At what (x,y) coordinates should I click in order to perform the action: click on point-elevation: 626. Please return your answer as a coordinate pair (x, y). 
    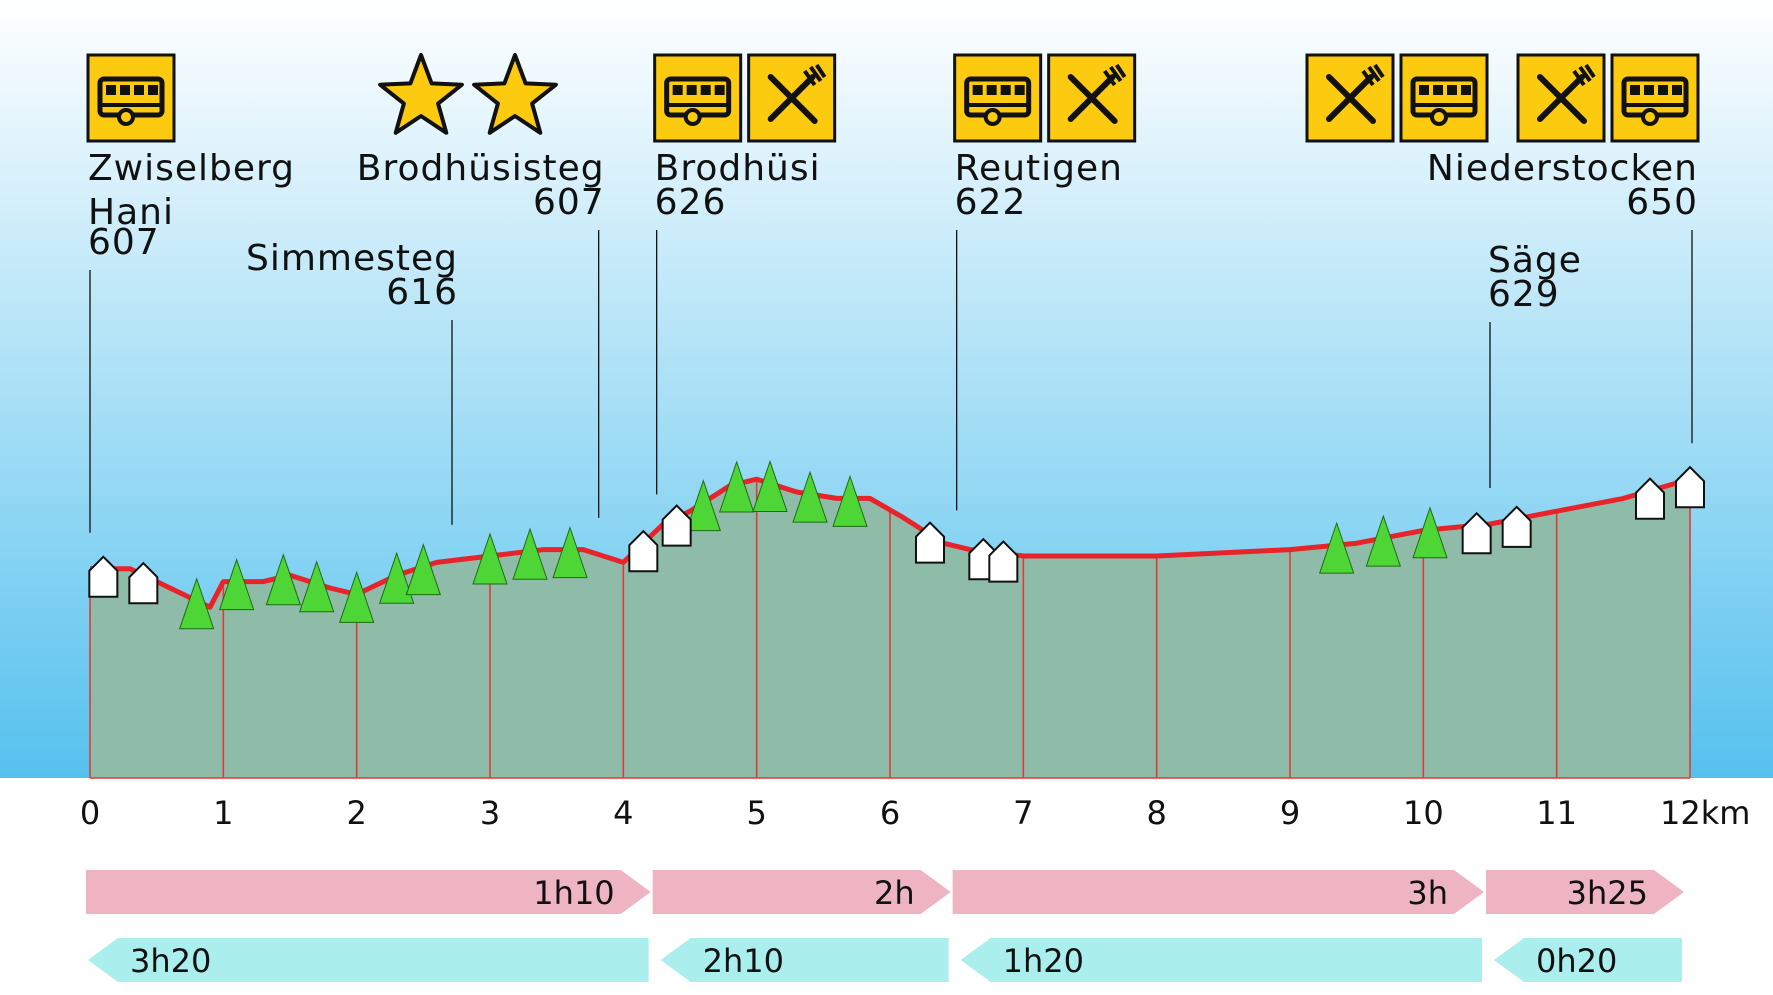
    Looking at the image, I should click on (691, 202).